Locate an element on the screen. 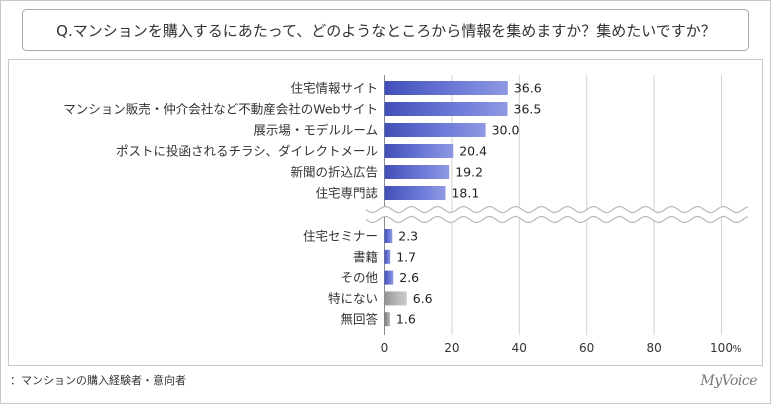 This screenshot has height=404, width=771. value-label: 1.6 is located at coordinates (406, 319).